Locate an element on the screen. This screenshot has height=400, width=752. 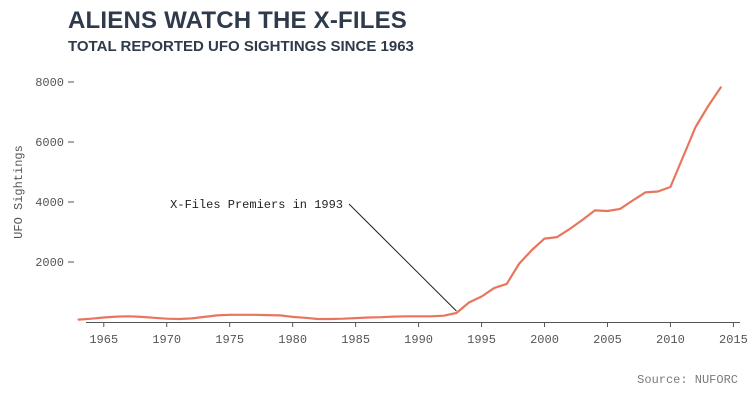
source-credit: Source: NUFORC is located at coordinates (687, 380).